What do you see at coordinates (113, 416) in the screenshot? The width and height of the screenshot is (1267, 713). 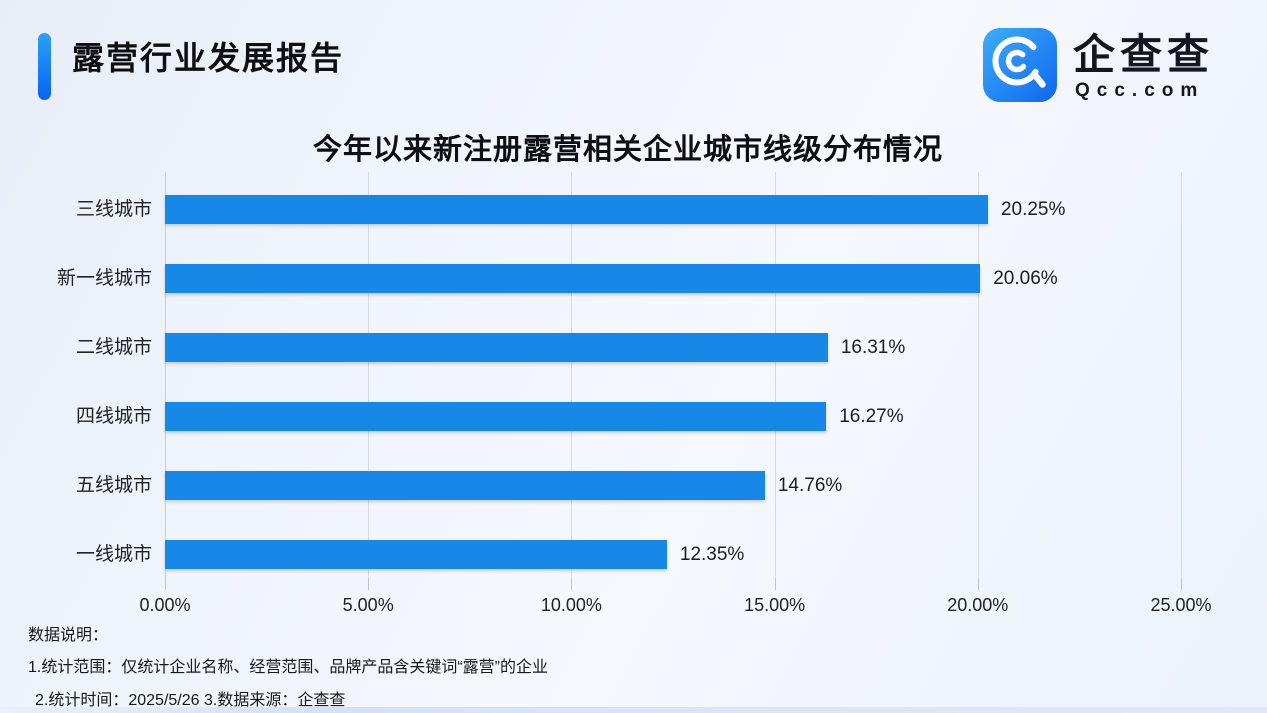 I see `category-label: 四线城市` at bounding box center [113, 416].